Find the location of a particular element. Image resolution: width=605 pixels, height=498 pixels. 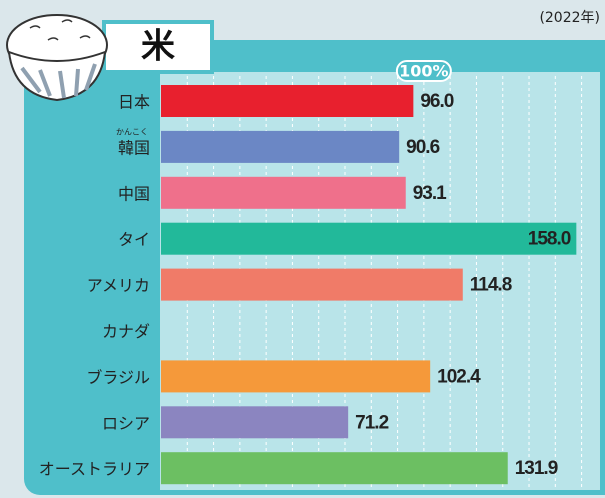

title-box is located at coordinates (158, 47).